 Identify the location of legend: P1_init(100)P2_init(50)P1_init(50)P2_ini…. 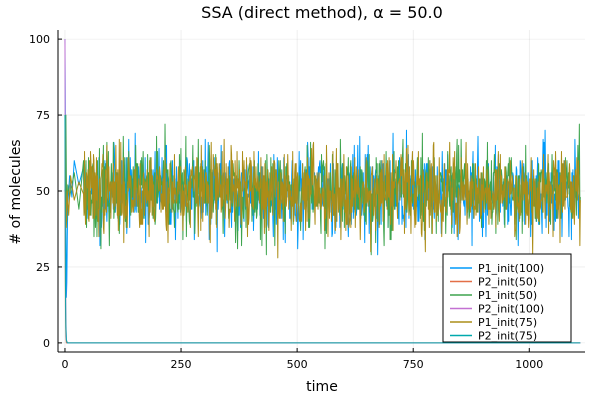
(507, 298).